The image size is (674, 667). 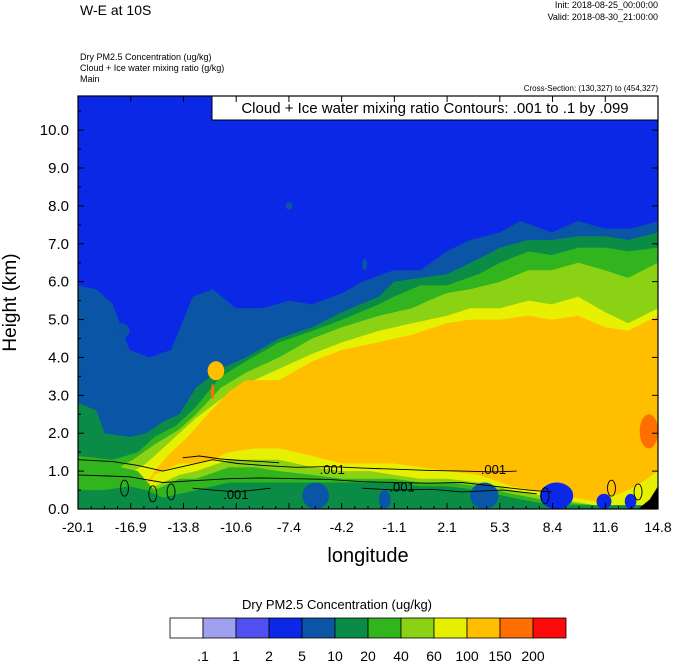 I want to click on y-tick-label: 10.0, so click(x=54, y=130).